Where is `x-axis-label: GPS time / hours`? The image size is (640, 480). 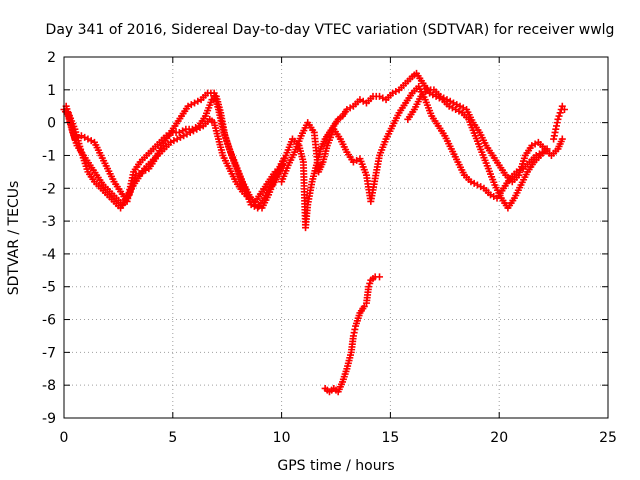 x-axis-label: GPS time / hours is located at coordinates (335, 466).